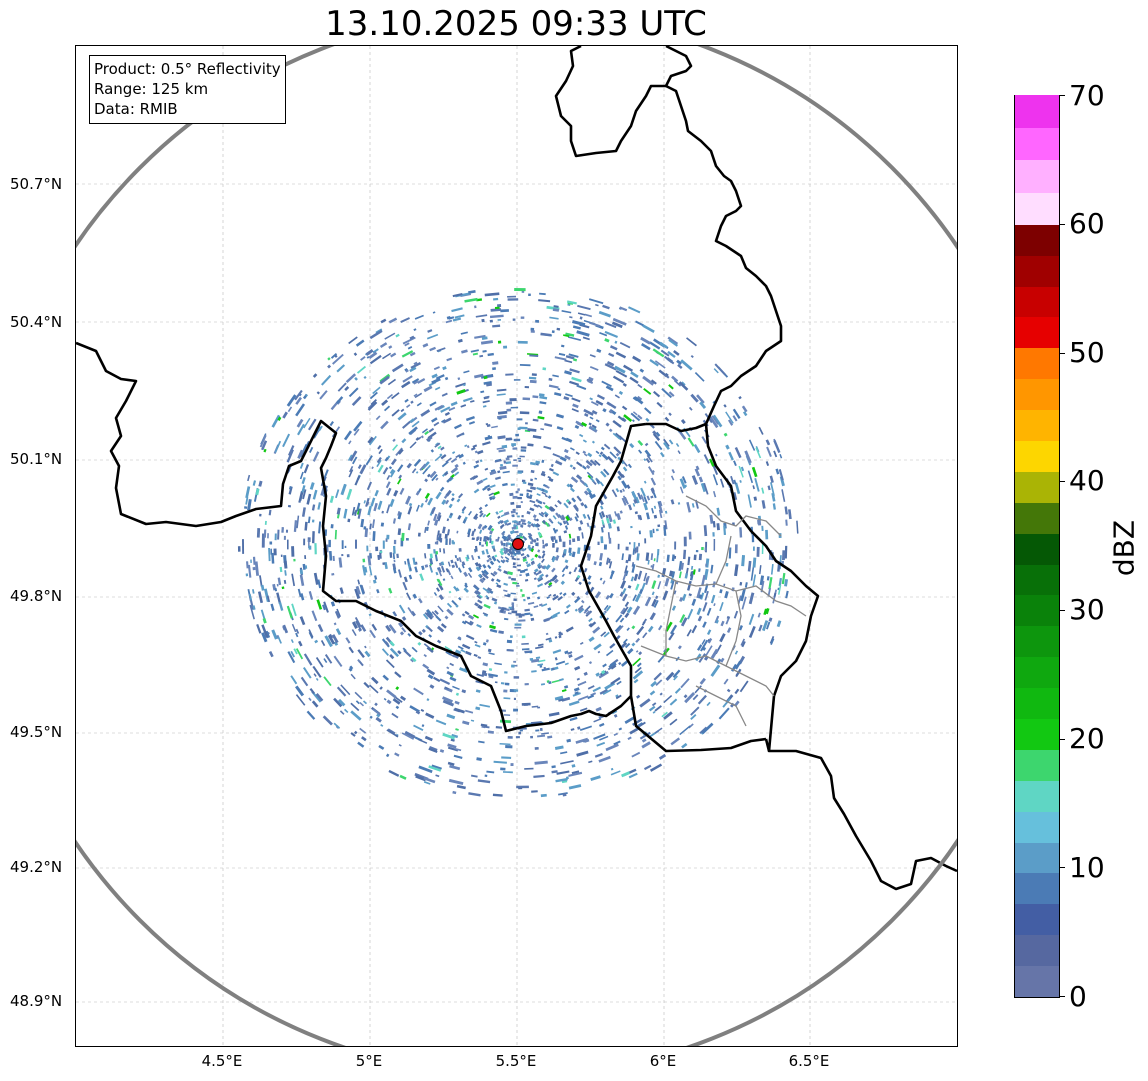 The width and height of the screenshot is (1148, 1081). What do you see at coordinates (1037, 610) in the screenshot?
I see `colorbar-segment` at bounding box center [1037, 610].